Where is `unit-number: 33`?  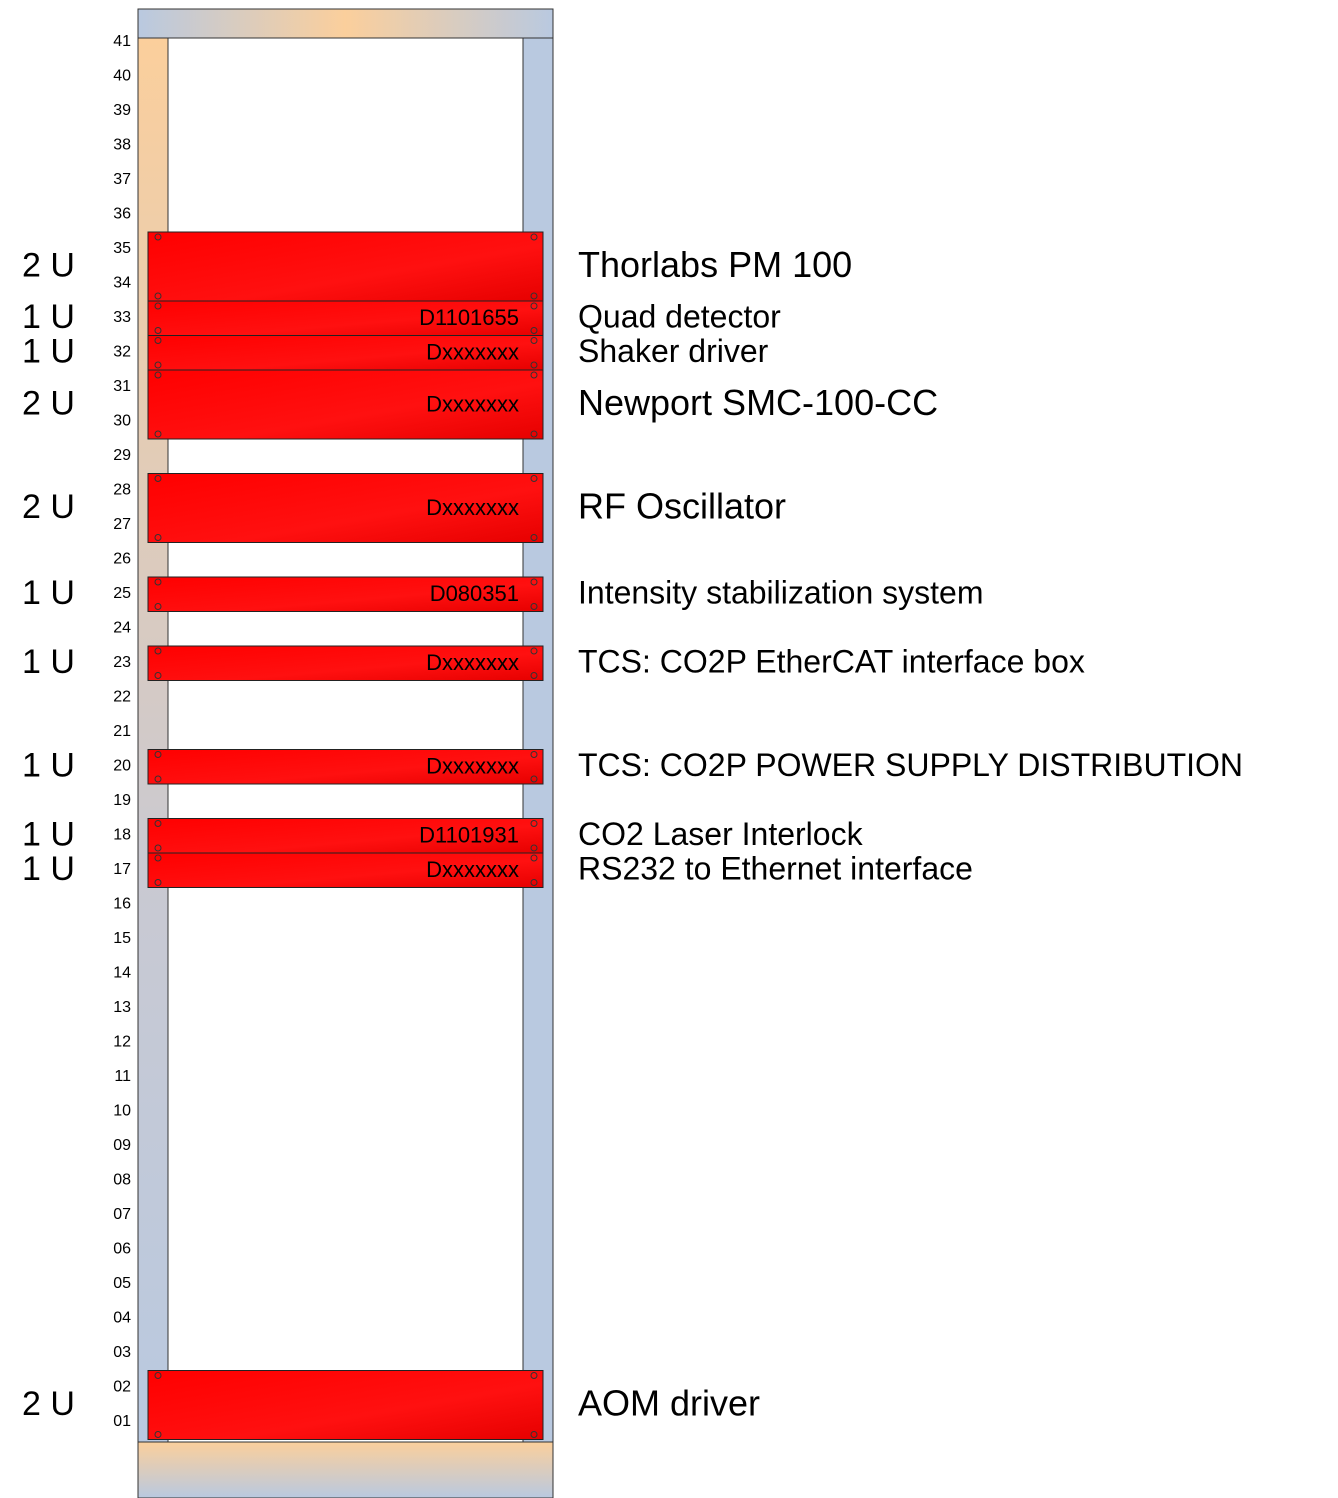
unit-number: 33 is located at coordinates (122, 317).